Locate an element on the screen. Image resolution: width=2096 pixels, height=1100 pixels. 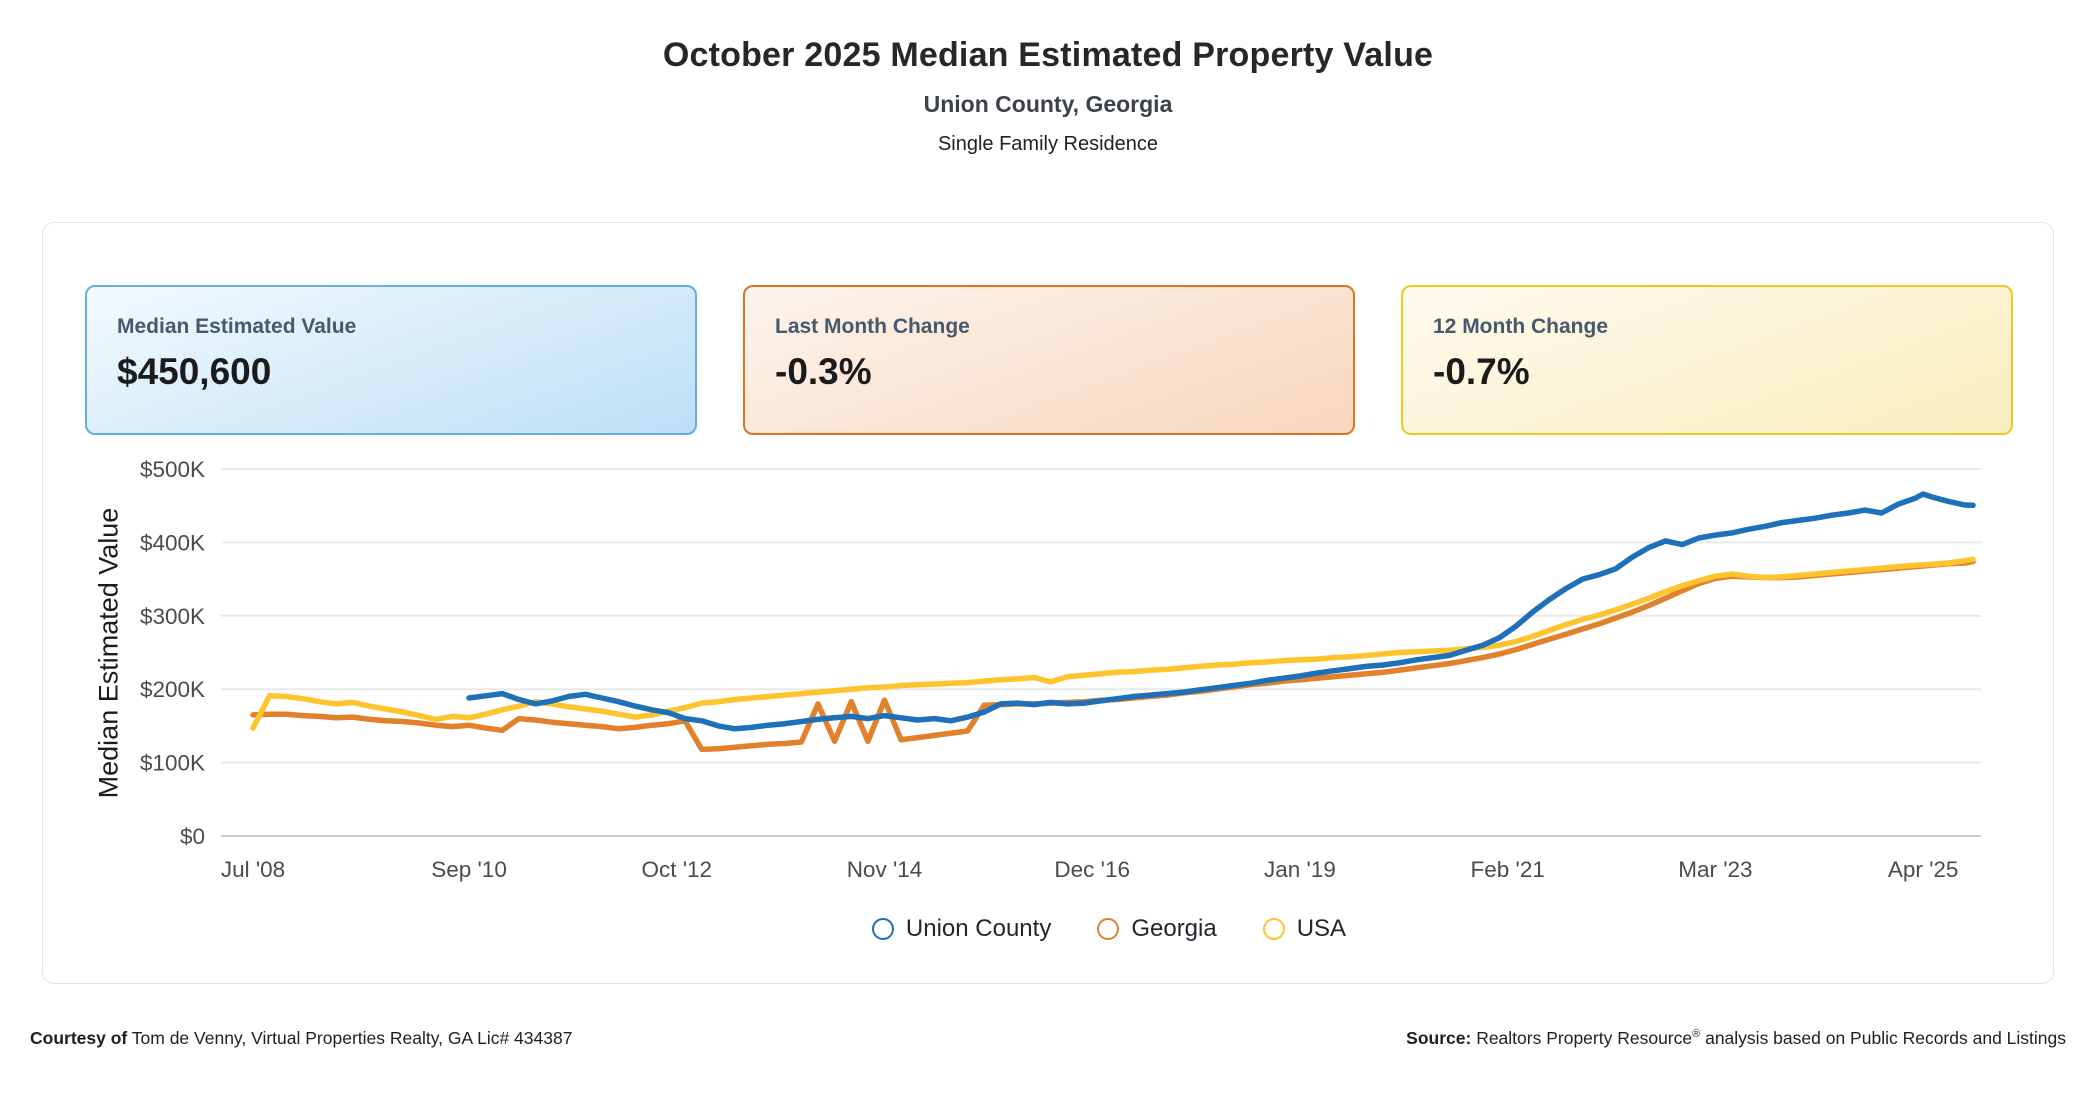
svg-text: $400K is located at coordinates (172, 542).